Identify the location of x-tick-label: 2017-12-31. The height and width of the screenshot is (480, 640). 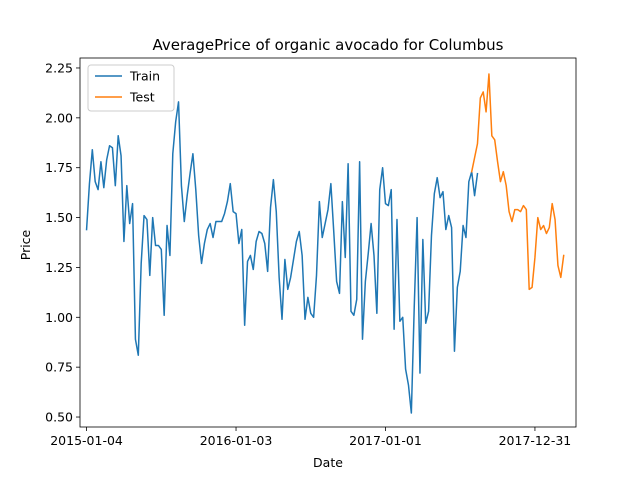
(535, 440).